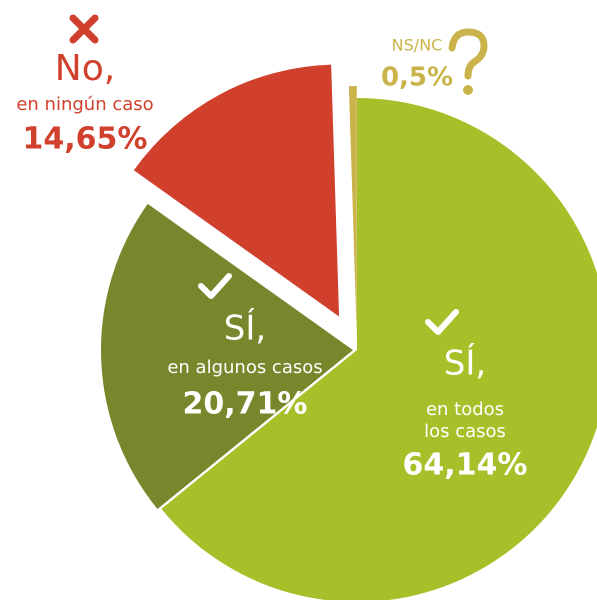  Describe the element at coordinates (417, 78) in the screenshot. I see `value-label: 0,5%` at that location.